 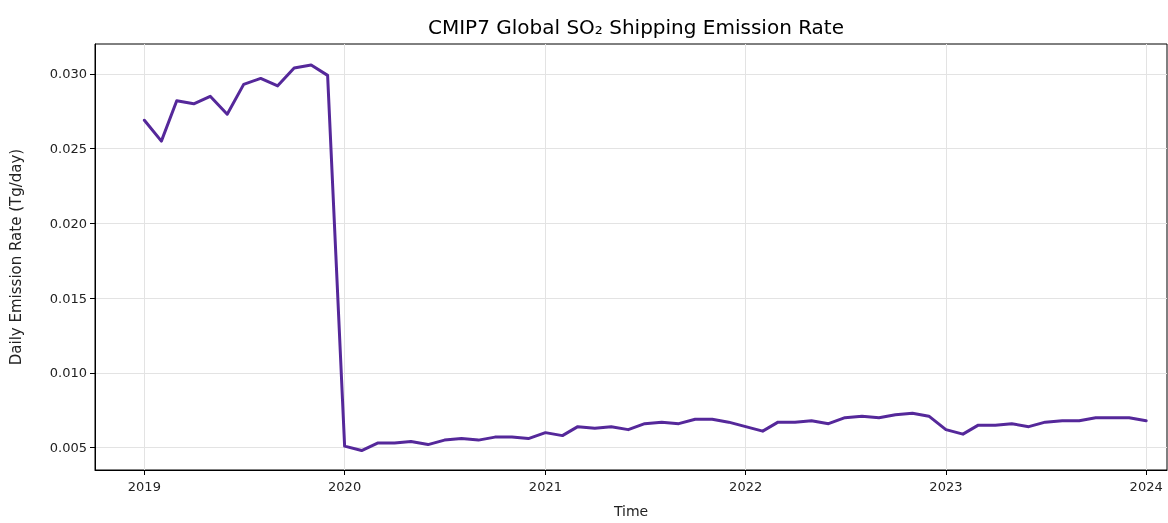 I want to click on x-tick-label: 2023, so click(x=946, y=486).